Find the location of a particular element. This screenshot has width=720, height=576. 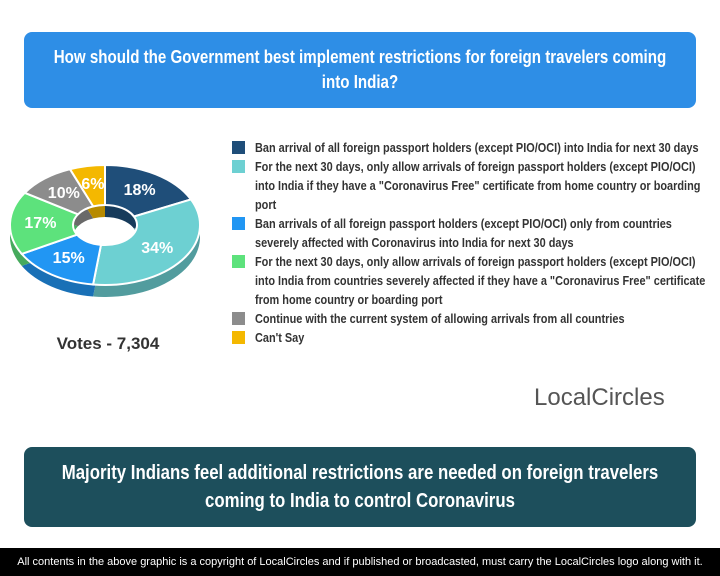

logo: LocalCircles is located at coordinates (599, 397).